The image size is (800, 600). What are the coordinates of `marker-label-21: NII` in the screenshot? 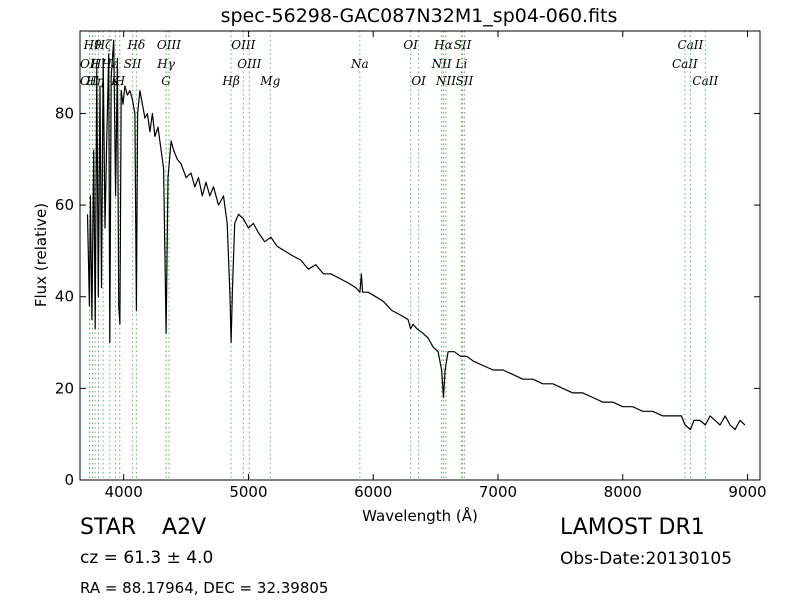 It's located at (441, 64).